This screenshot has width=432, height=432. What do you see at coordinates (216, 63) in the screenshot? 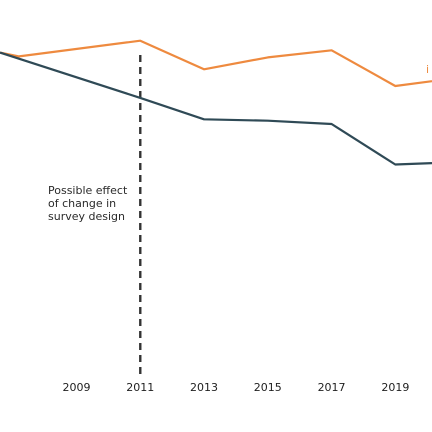
I see `series-line-orange` at bounding box center [216, 63].